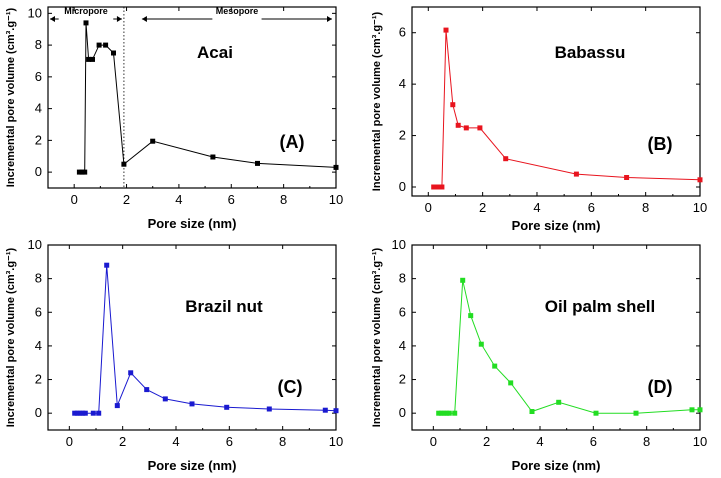 The image size is (721, 478). I want to click on region-label: Mesopore, so click(237, 11).